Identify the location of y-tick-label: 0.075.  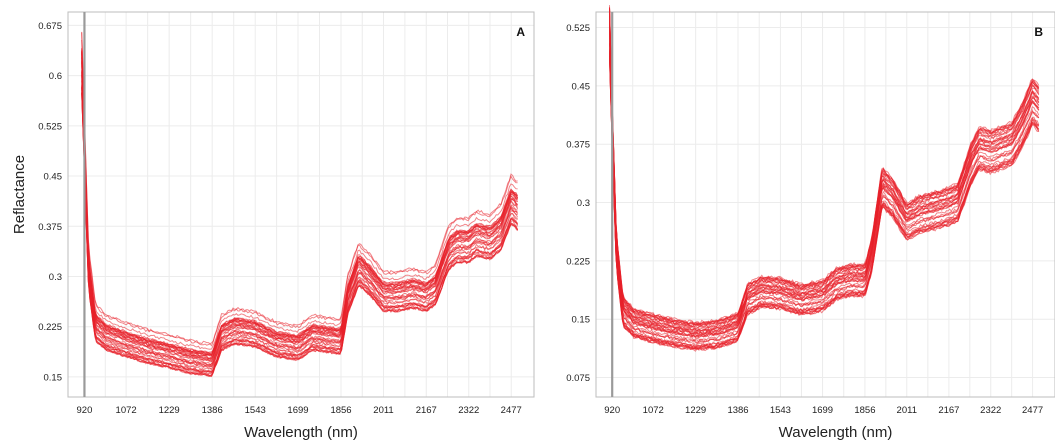
(578, 378).